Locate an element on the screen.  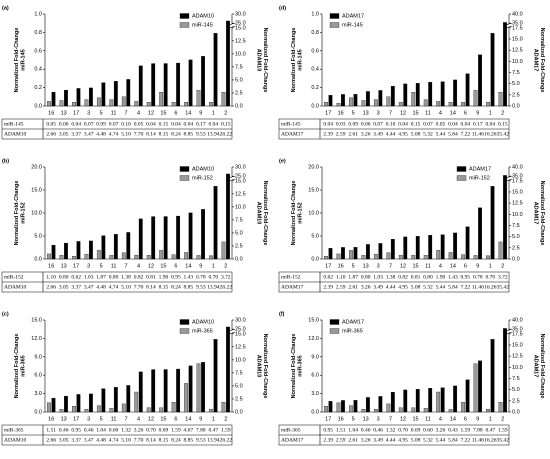
table-cell: 8.85 is located at coordinates (189, 134).